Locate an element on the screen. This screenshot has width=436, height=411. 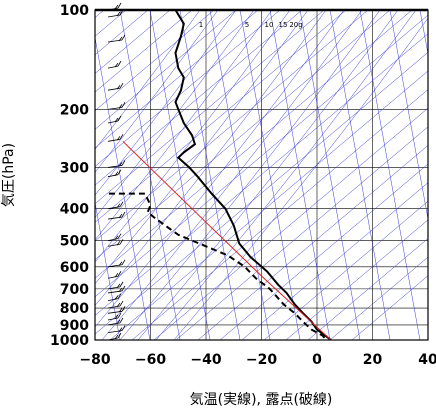
x-axis-title: 気温(実線), 露点(破線) is located at coordinates (261, 400).